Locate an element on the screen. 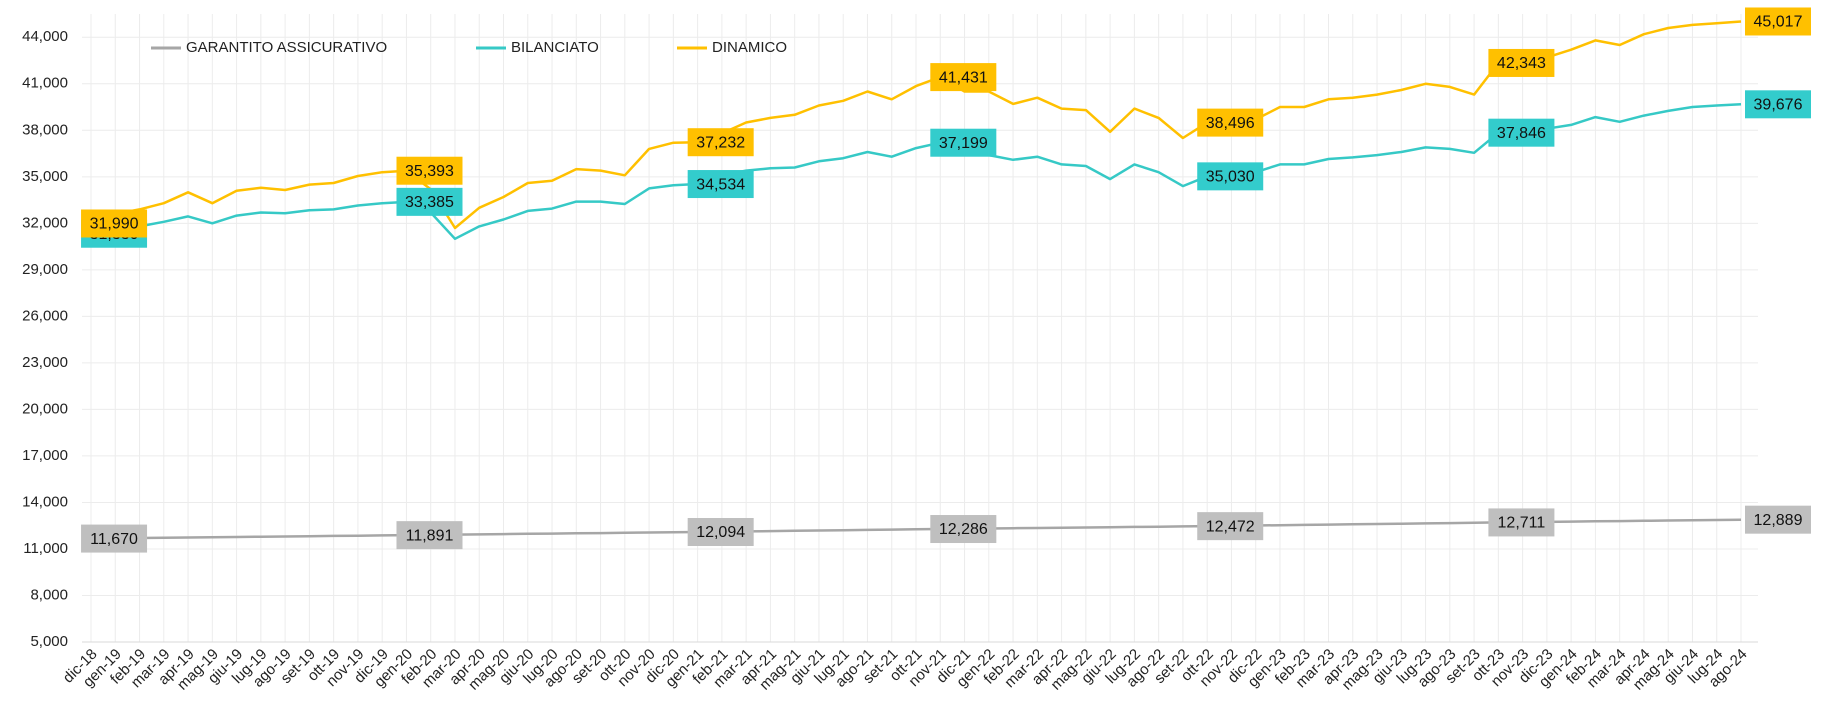  y-tick-label: 44,000 is located at coordinates (45, 36).